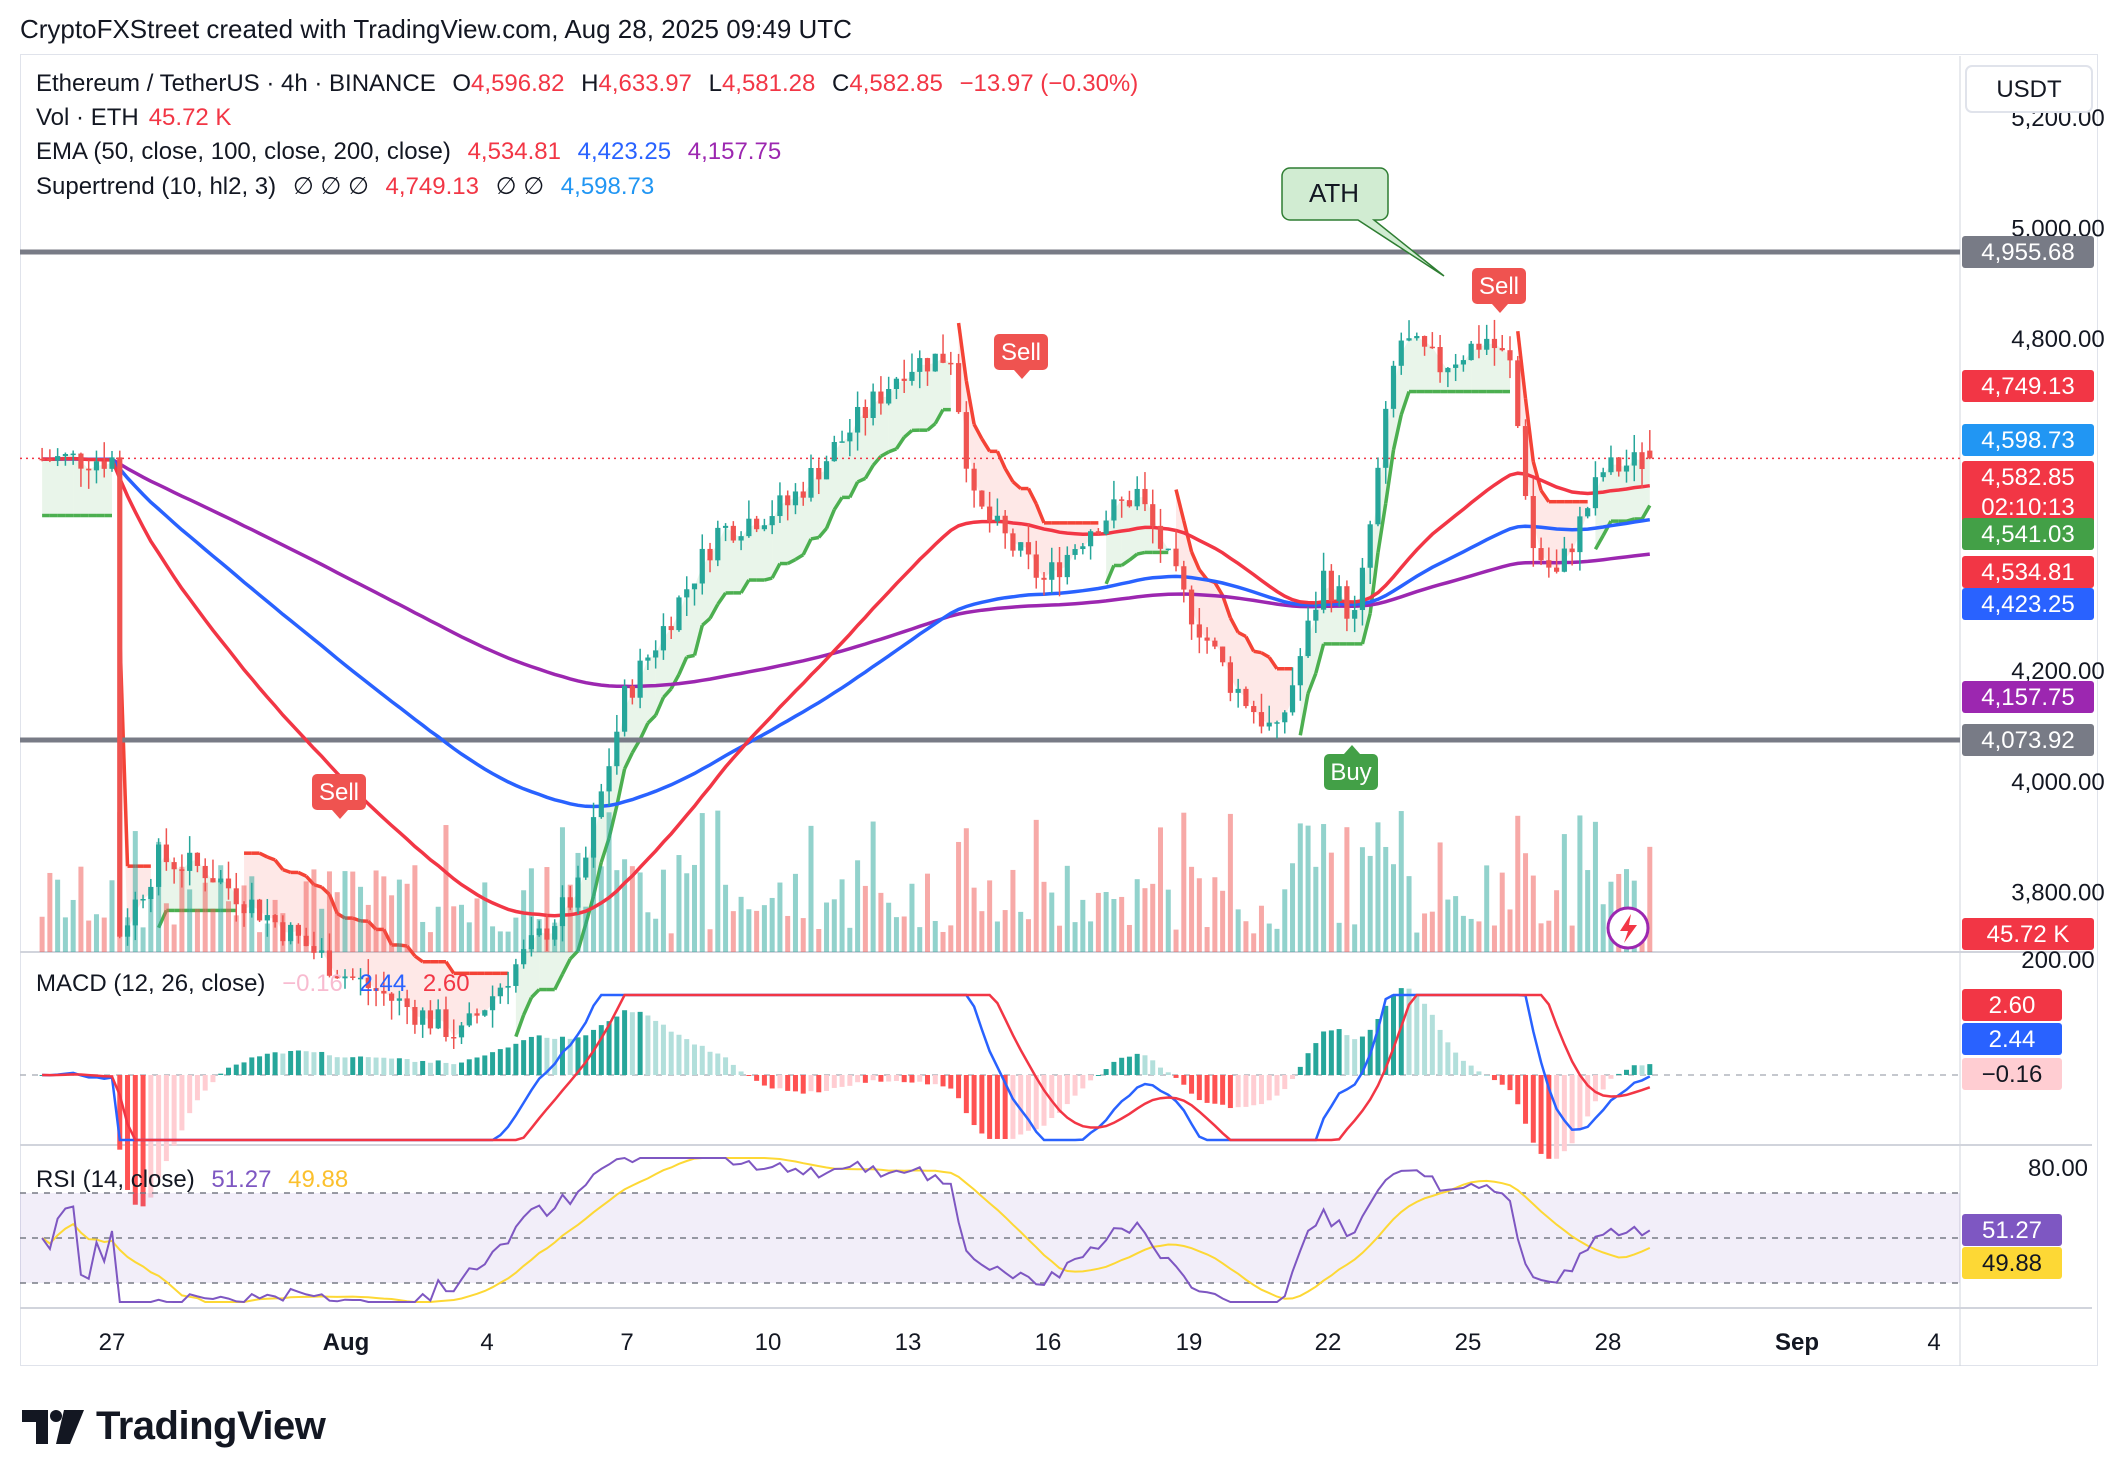 The width and height of the screenshot is (2116, 1484). I want to click on price-badge, so click(2028, 386).